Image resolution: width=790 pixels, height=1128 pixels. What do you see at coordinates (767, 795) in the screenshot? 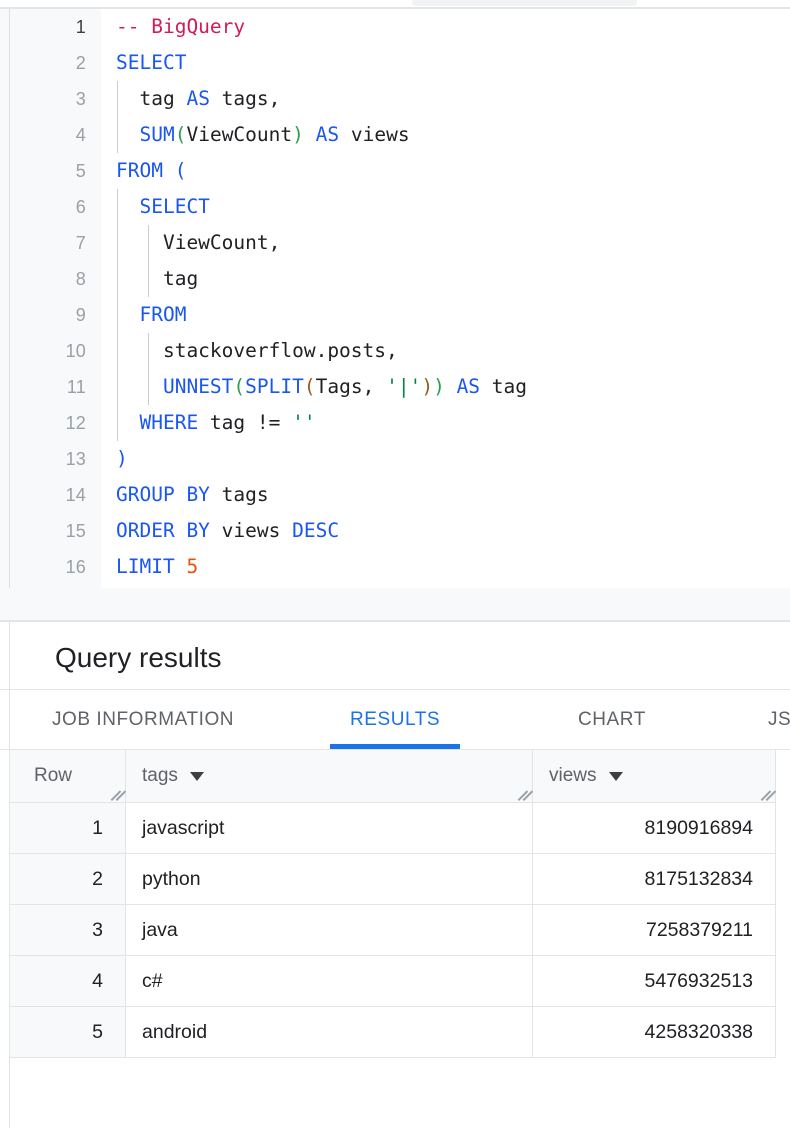
I see `column-resize-handle-views` at bounding box center [767, 795].